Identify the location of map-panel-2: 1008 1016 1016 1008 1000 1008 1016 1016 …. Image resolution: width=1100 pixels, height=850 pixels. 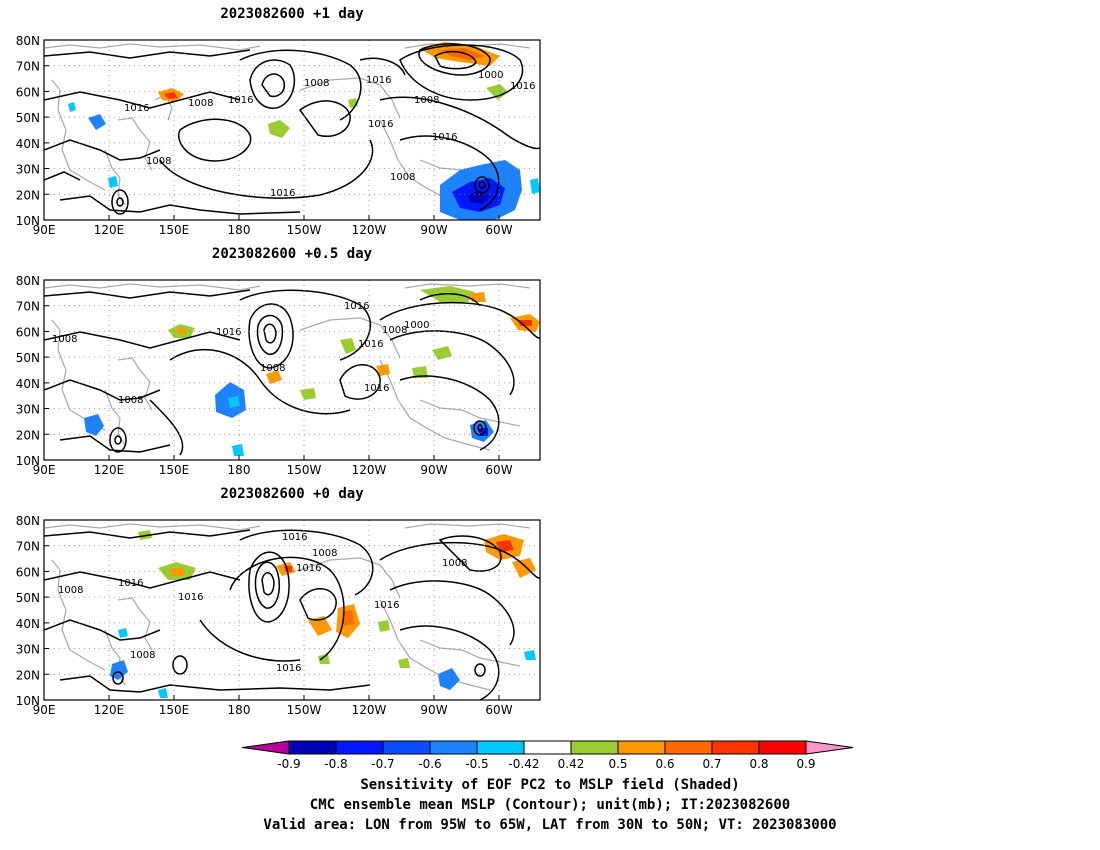
(292, 370).